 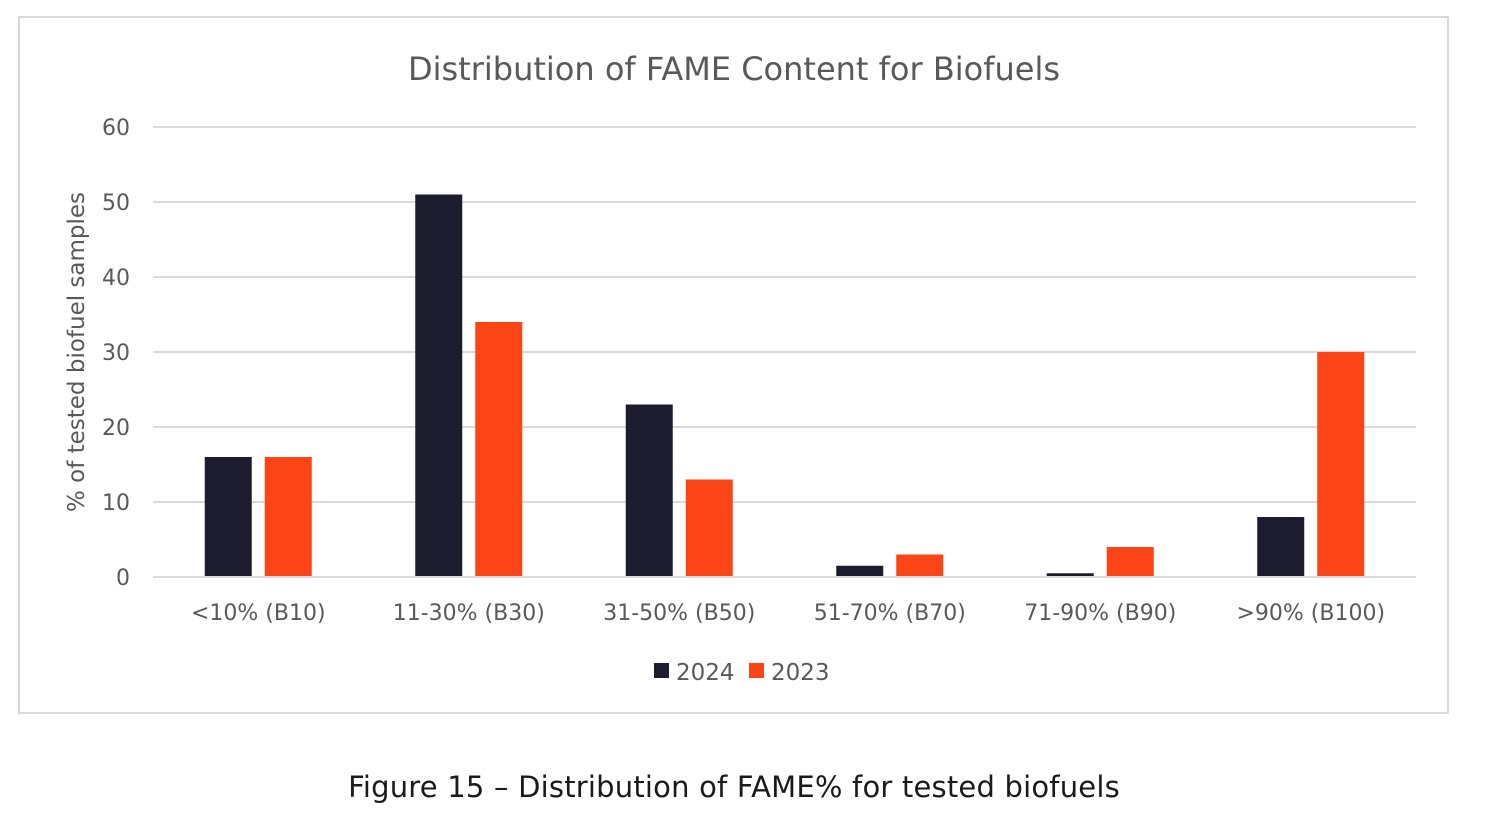 I want to click on y-tick-label: 40, so click(x=116, y=278).